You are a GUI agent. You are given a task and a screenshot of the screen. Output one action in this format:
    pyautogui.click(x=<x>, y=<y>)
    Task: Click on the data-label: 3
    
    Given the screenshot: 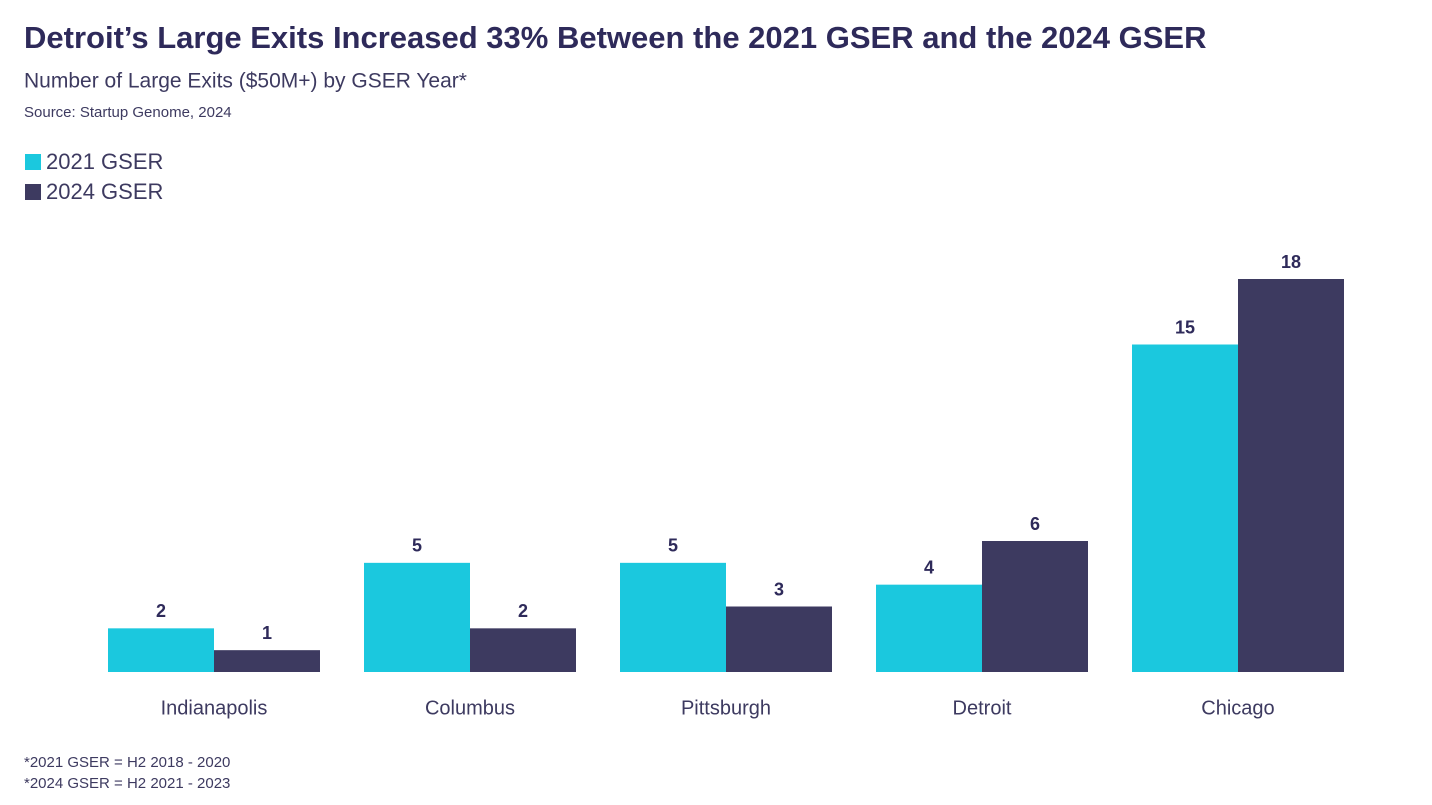 What is the action you would take?
    pyautogui.click(x=779, y=589)
    